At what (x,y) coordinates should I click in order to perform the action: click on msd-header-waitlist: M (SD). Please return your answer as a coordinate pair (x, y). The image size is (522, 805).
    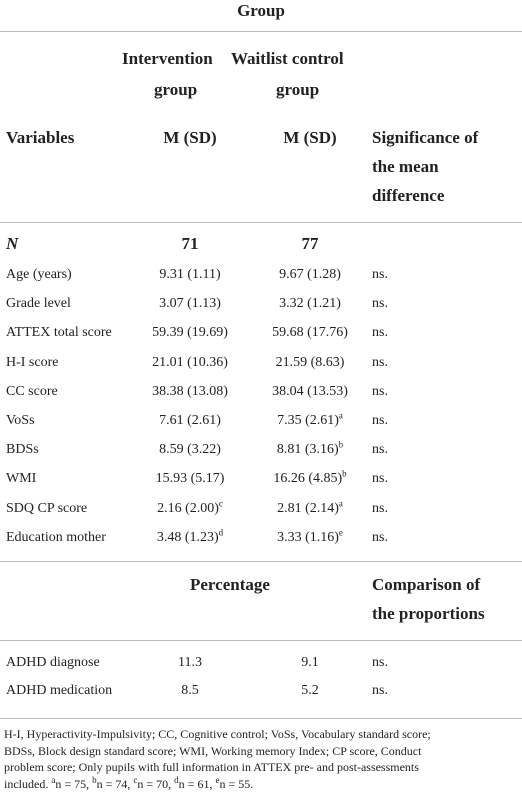
    Looking at the image, I should click on (310, 137).